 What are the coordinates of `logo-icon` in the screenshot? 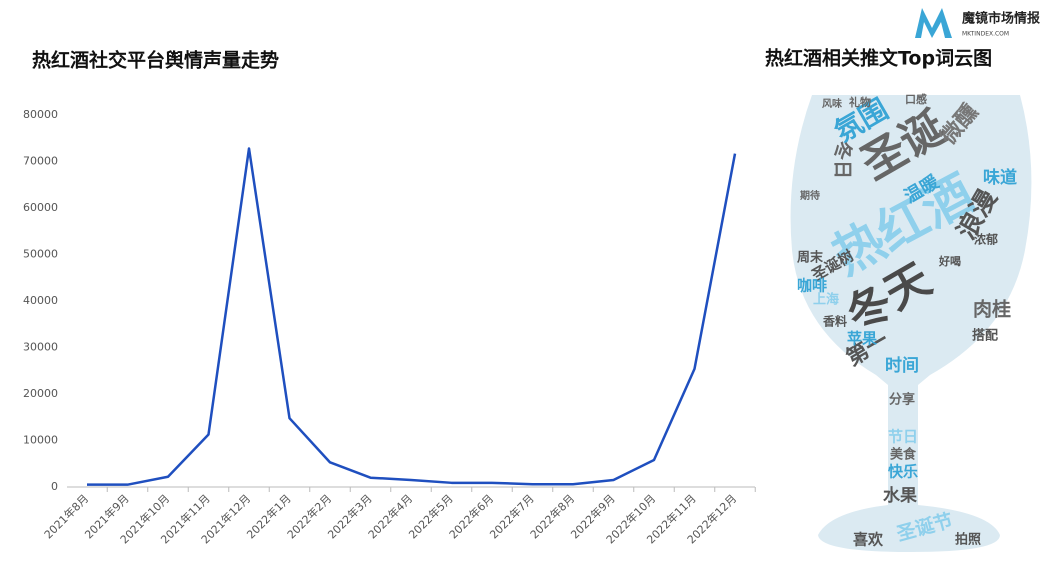 It's located at (933, 23).